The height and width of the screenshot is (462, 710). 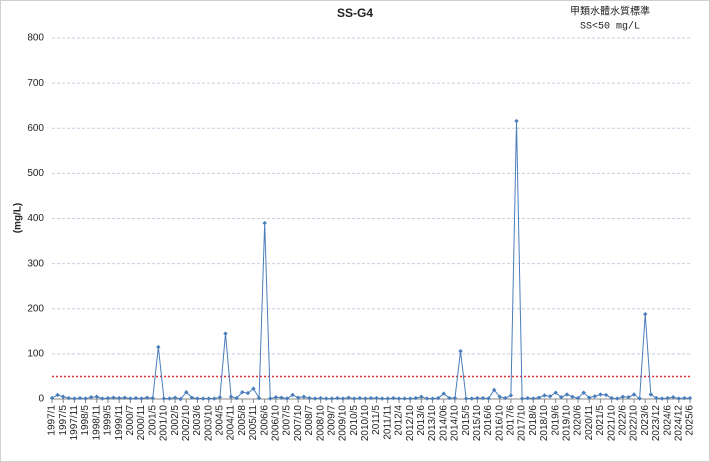 What do you see at coordinates (253, 423) in the screenshot?
I see `x-tick-label: 2005/11` at bounding box center [253, 423].